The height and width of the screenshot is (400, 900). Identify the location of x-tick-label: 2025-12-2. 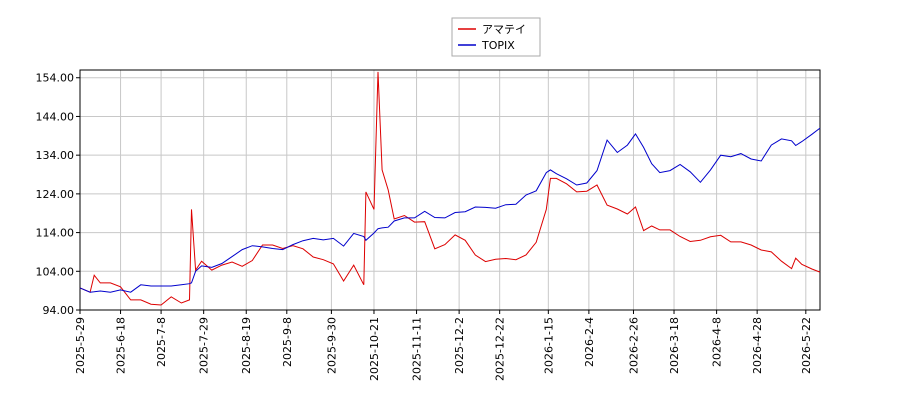
(459, 345).